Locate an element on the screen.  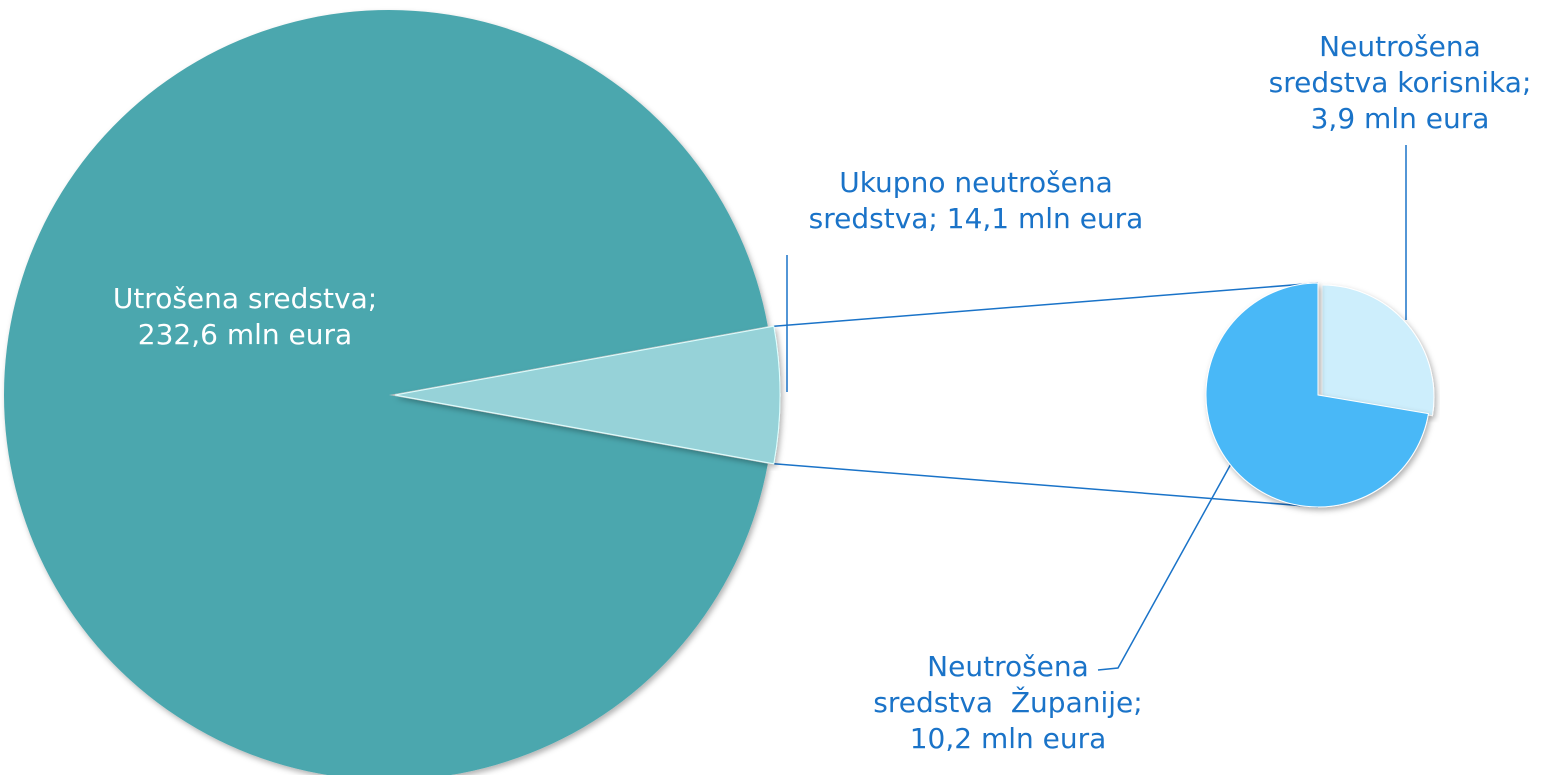
data-label: Ukupno neutrošena is located at coordinates (976, 182).